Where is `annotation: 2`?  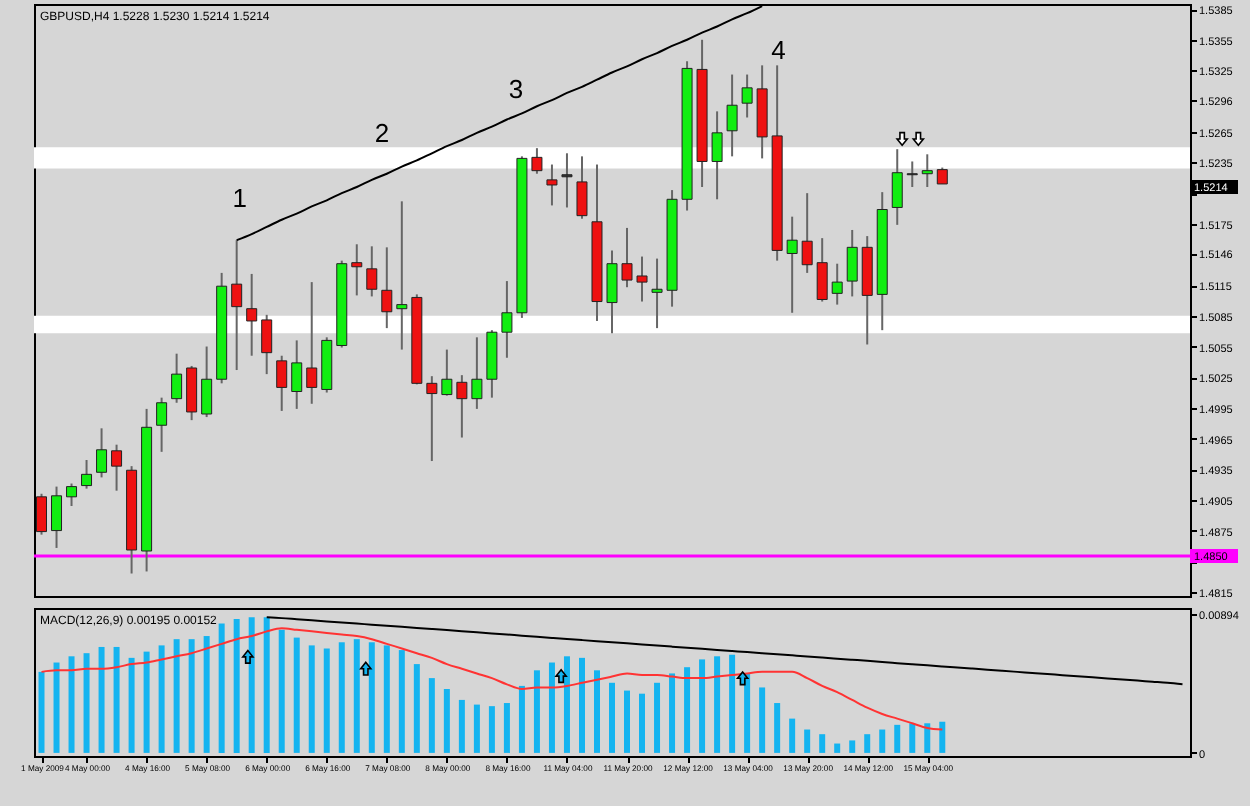
annotation: 2 is located at coordinates (382, 133).